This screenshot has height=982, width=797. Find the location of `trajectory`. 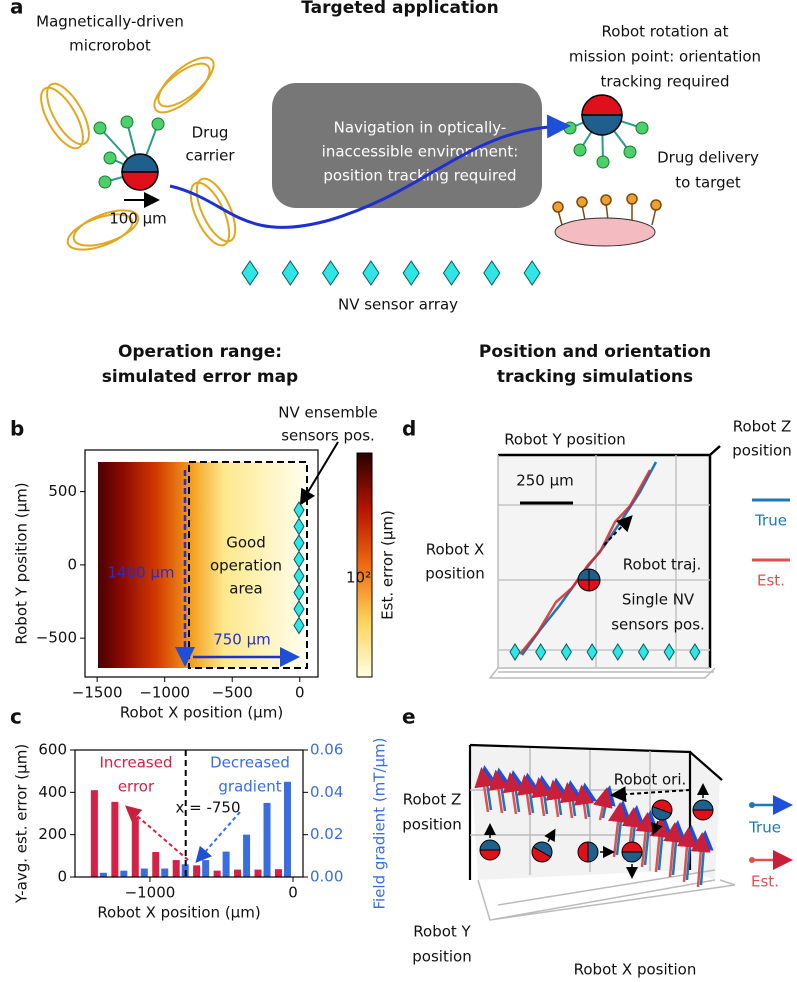

trajectory is located at coordinates (370, 171).